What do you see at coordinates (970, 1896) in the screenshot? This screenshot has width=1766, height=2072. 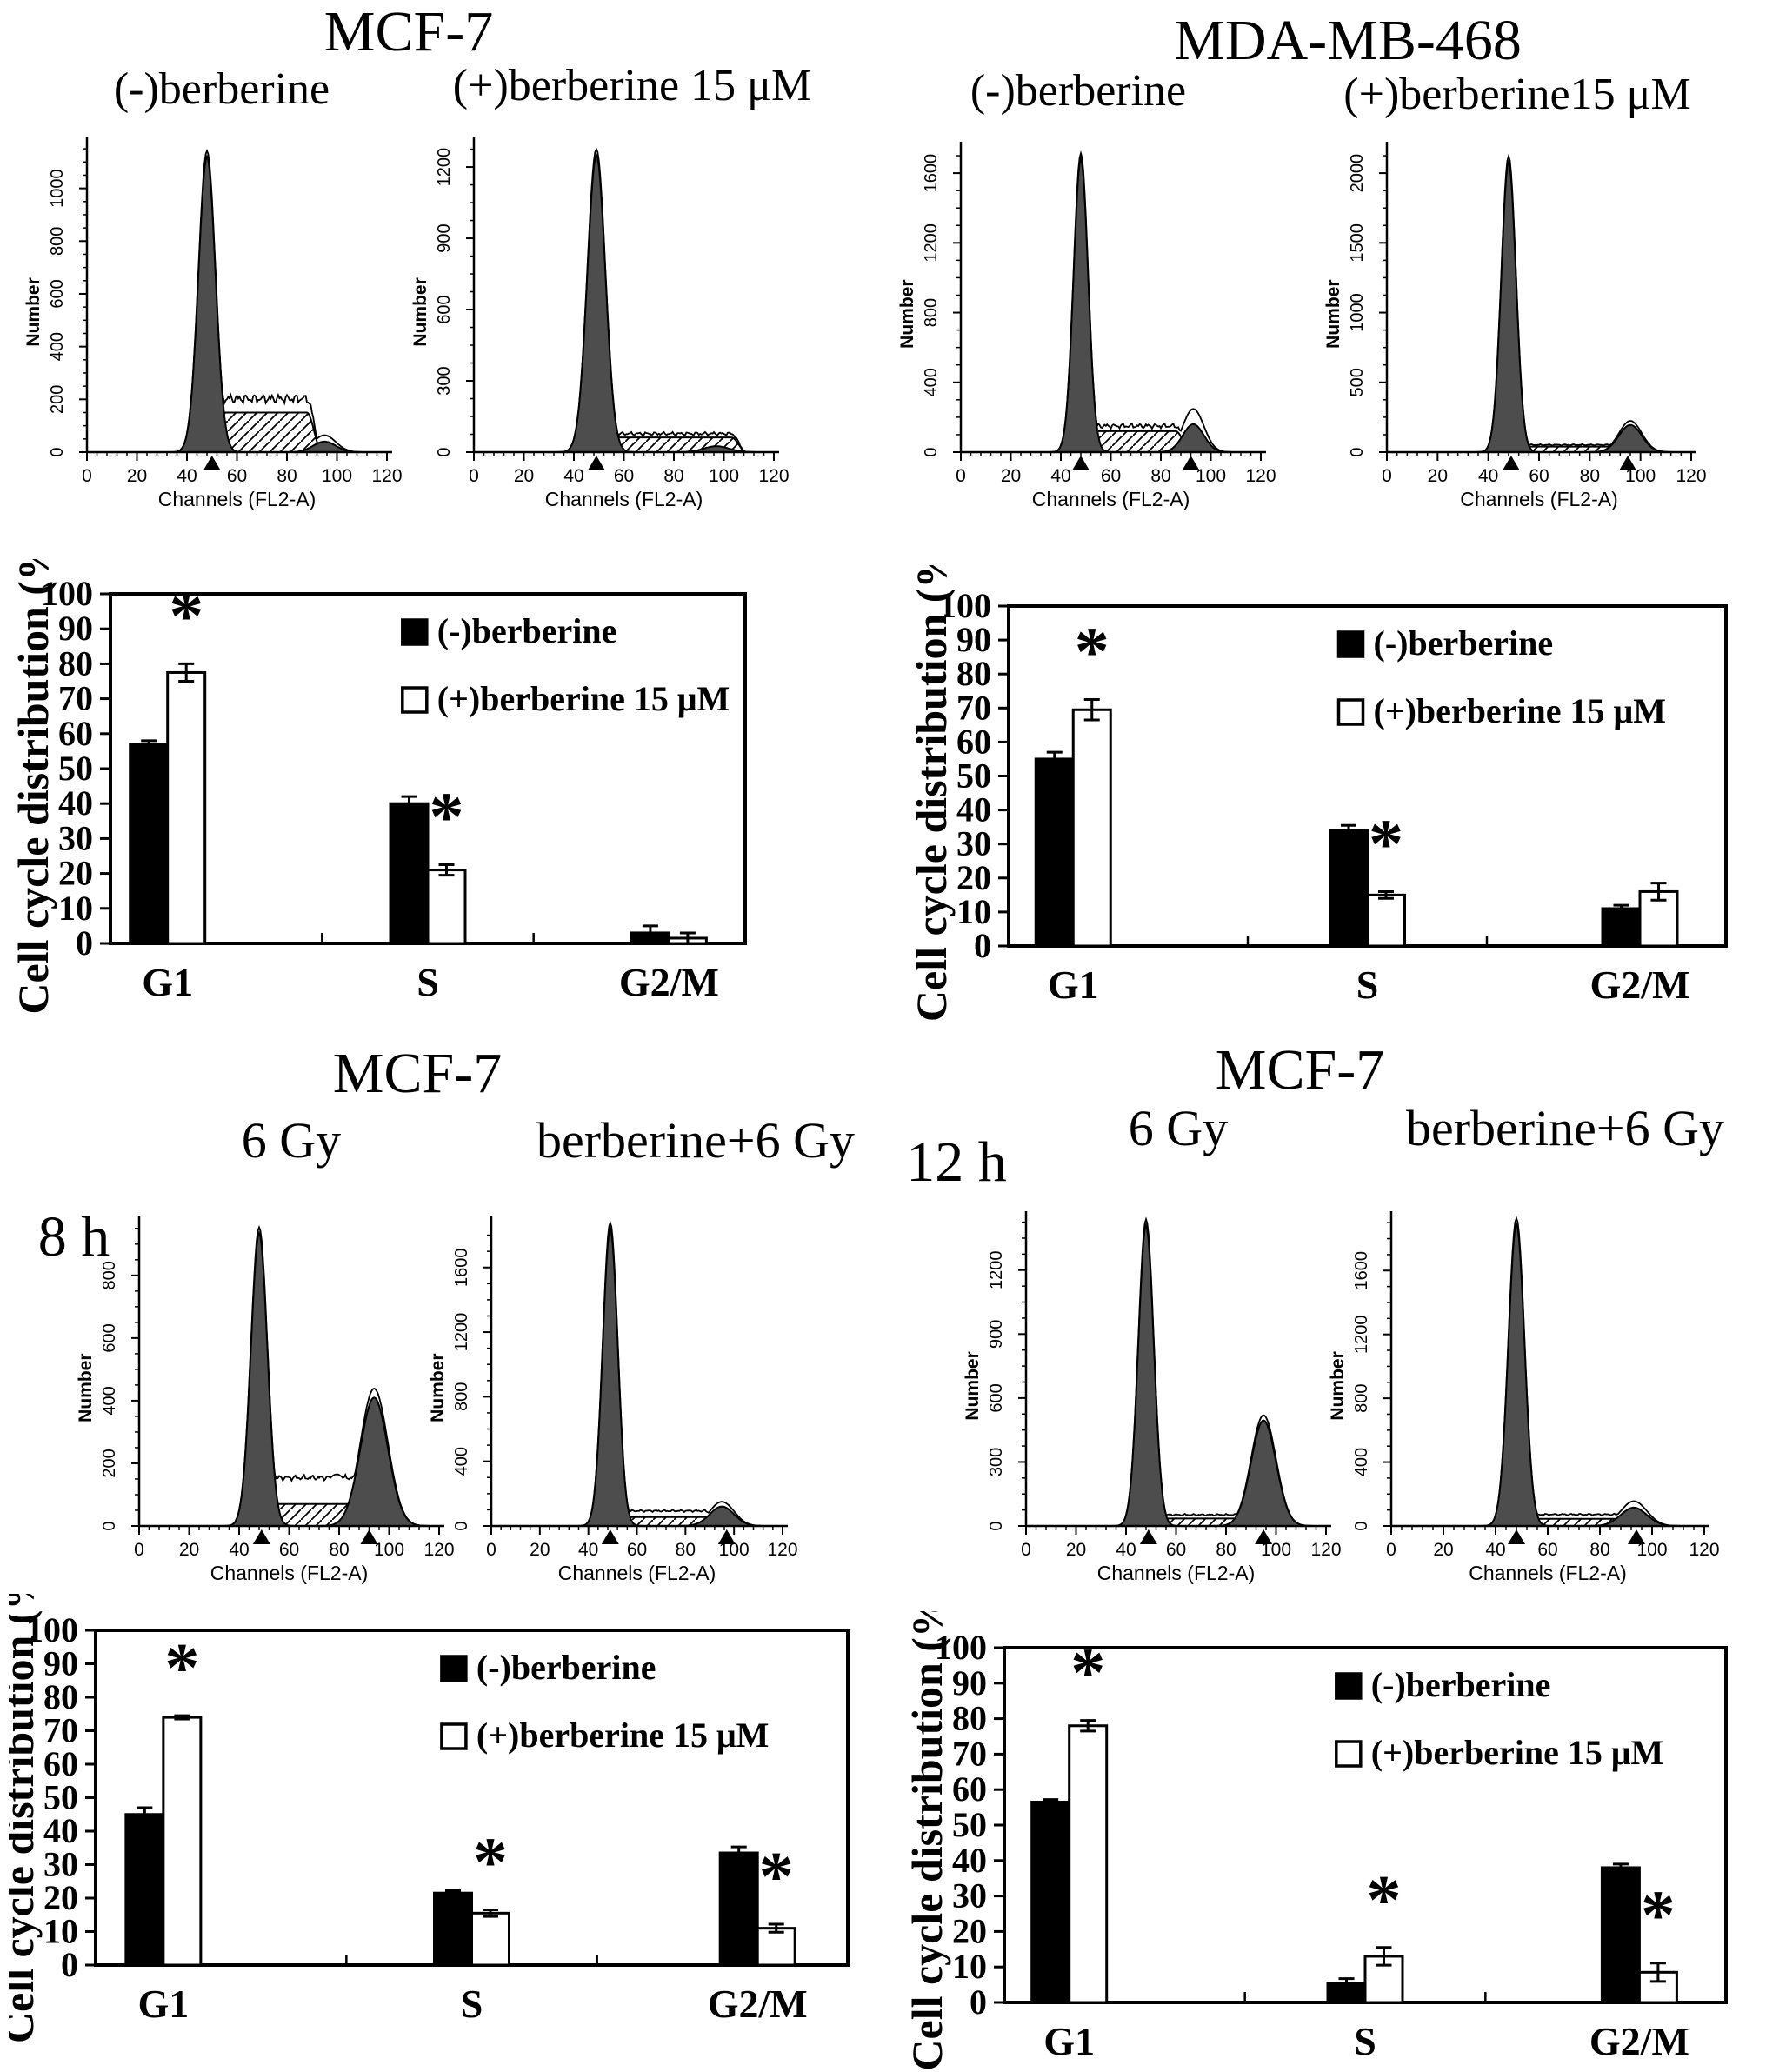 I see `y-tick-label: 30` at bounding box center [970, 1896].